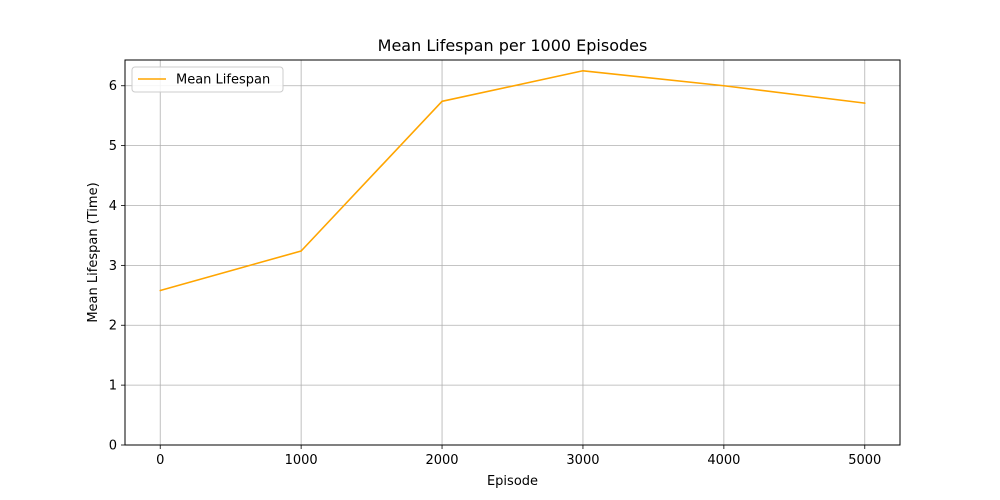 This screenshot has height=500, width=1000. What do you see at coordinates (113, 146) in the screenshot?
I see `y-tick-label: 5` at bounding box center [113, 146].